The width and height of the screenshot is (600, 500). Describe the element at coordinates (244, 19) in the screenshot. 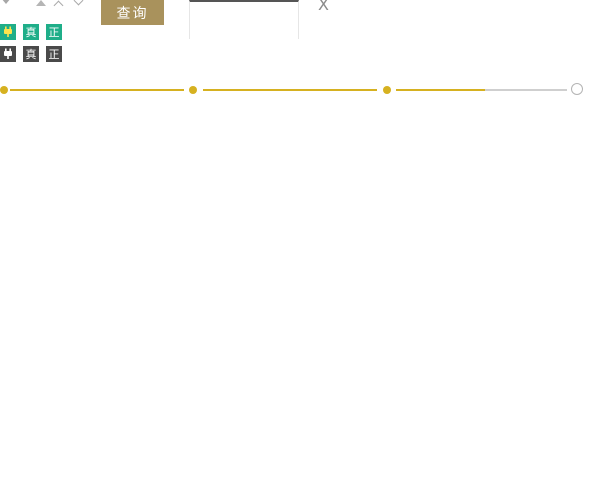

I see `tab-panel` at that location.